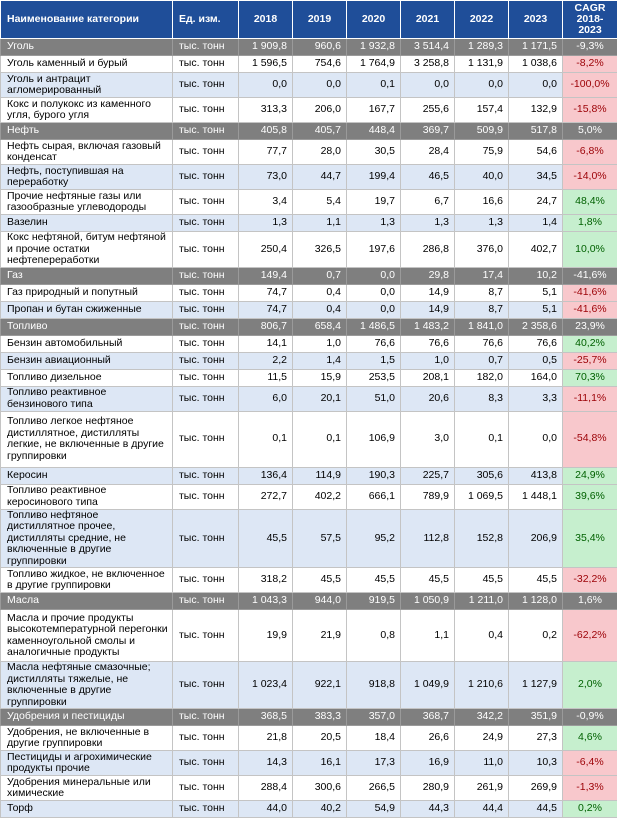  Describe the element at coordinates (589, 439) in the screenshot. I see `cagr-cell: -54,8%` at that location.